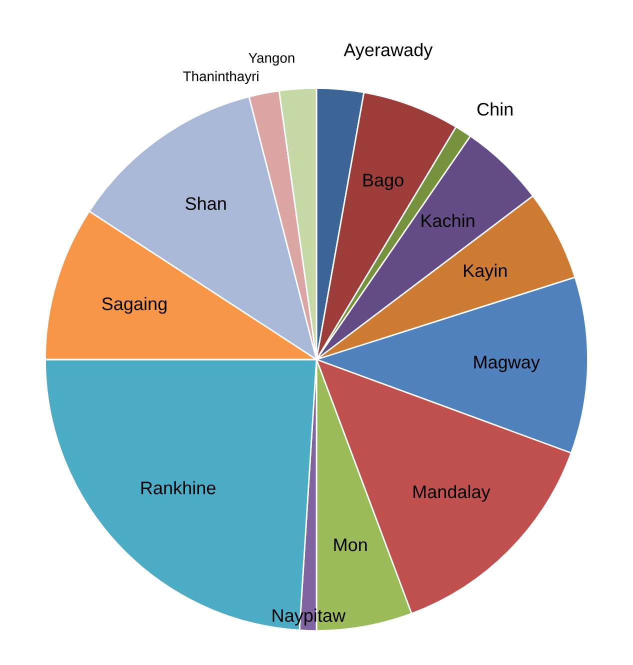 The width and height of the screenshot is (633, 665). Describe the element at coordinates (485, 272) in the screenshot. I see `slice-label: Kayin` at that location.